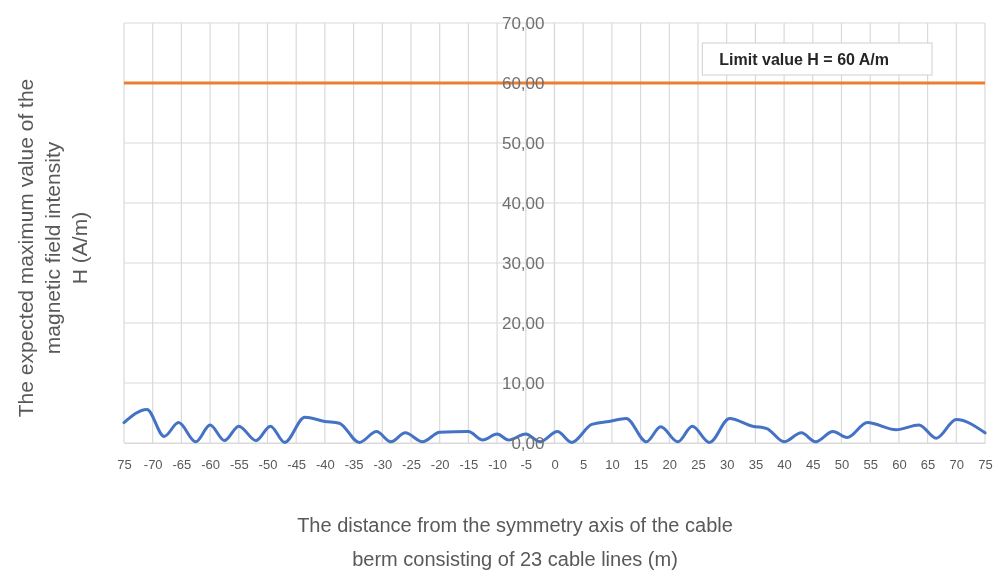  I want to click on x-tick-label: 70, so click(957, 465).